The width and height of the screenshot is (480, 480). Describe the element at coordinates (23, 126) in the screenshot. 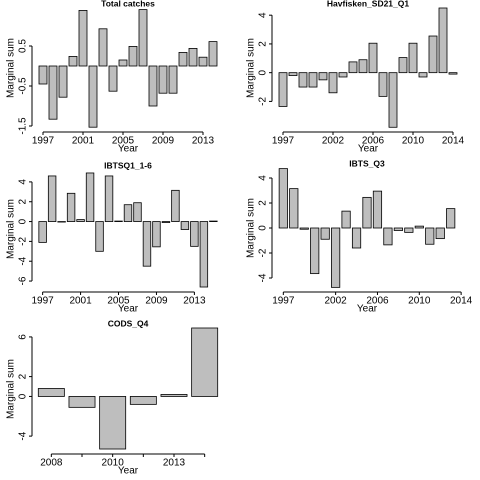

I see `y-tick-label: -1.5` at that location.